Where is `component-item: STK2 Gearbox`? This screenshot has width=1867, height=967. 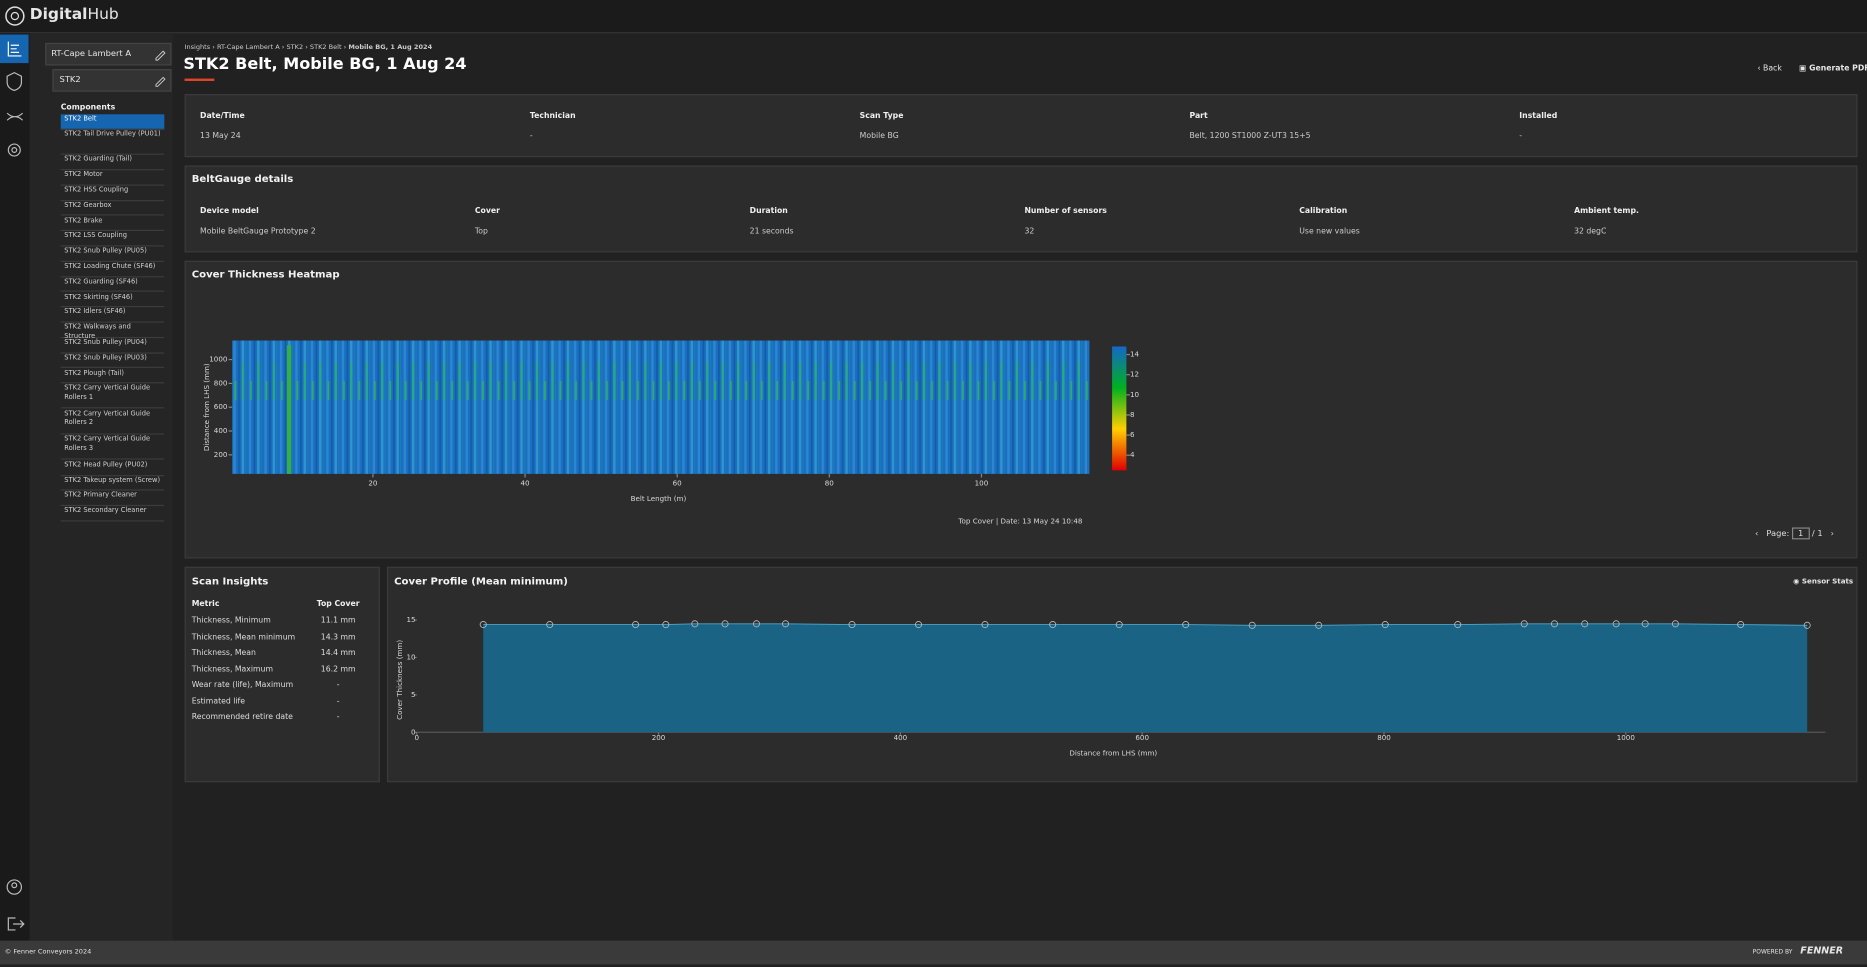 component-item: STK2 Gearbox is located at coordinates (112, 209).